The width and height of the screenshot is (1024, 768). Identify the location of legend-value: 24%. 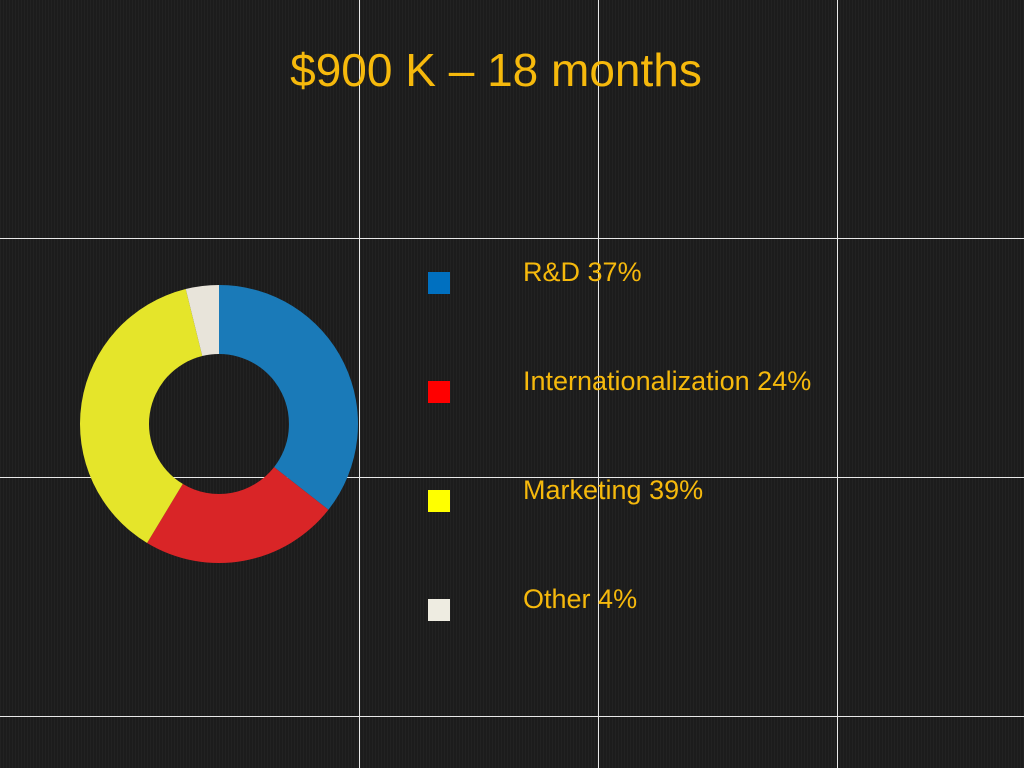
(784, 381).